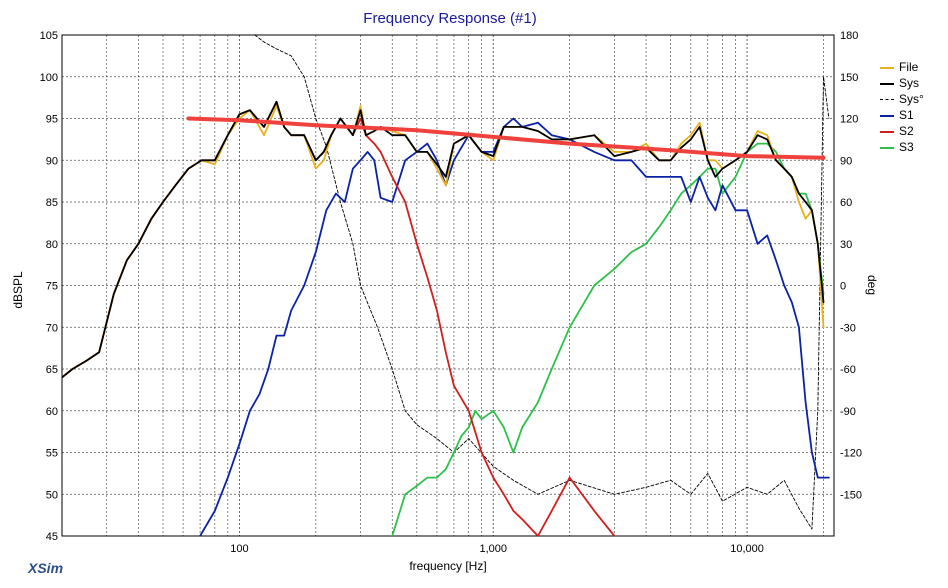 The image size is (948, 588). I want to click on y-axis-title: dBSPL, so click(18, 290).